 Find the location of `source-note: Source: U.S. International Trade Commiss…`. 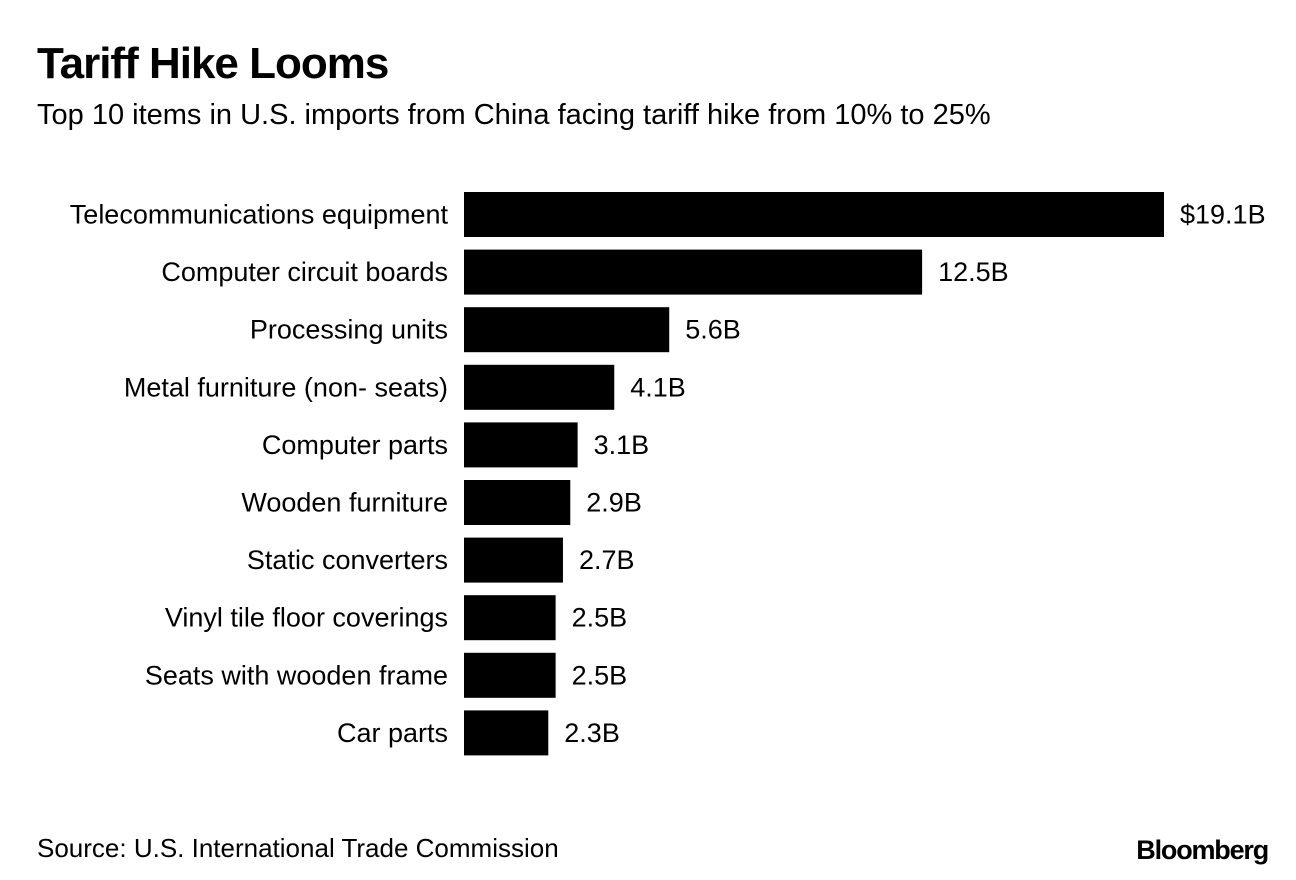

source-note: Source: U.S. International Trade Commiss… is located at coordinates (298, 848).